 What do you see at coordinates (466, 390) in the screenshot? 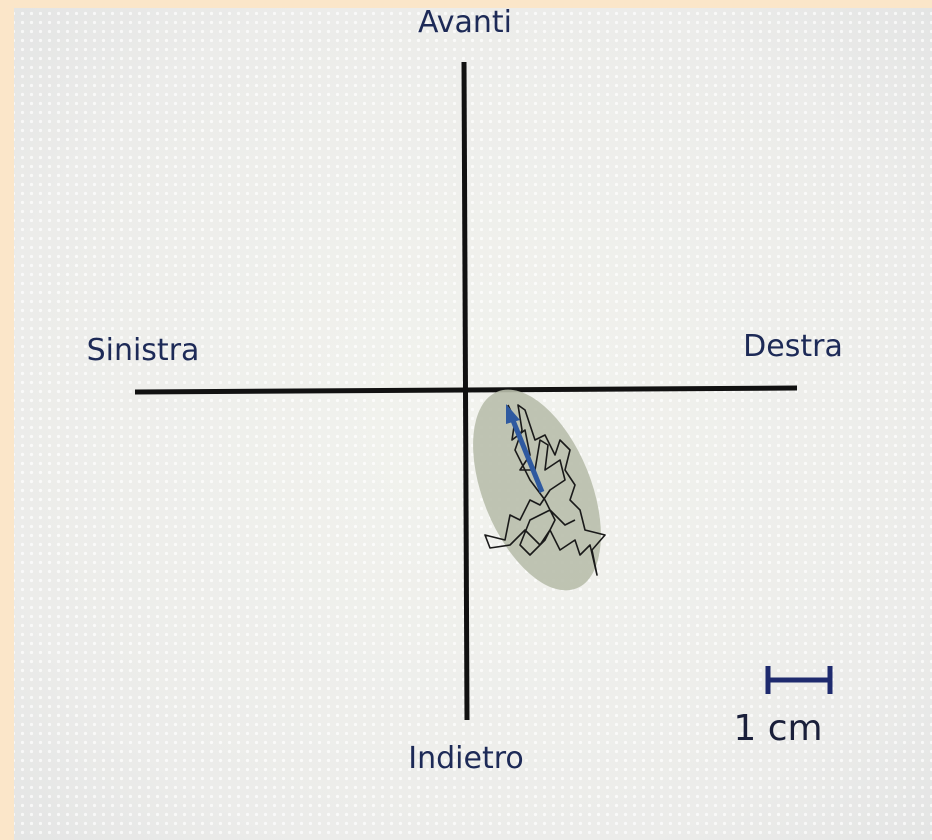
I see `horizontal-axis` at bounding box center [466, 390].